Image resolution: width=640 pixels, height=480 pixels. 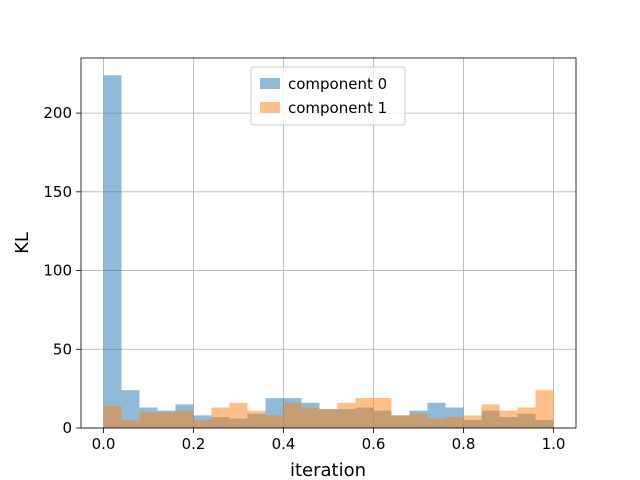 I want to click on y-tick-label: 100, so click(x=57, y=271).